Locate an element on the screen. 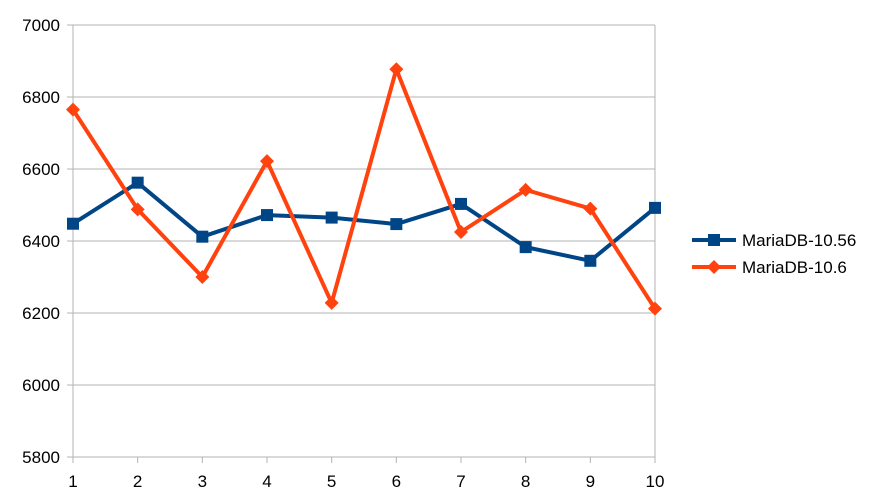 The width and height of the screenshot is (890, 504). x-tick-label: 4 is located at coordinates (266, 481).